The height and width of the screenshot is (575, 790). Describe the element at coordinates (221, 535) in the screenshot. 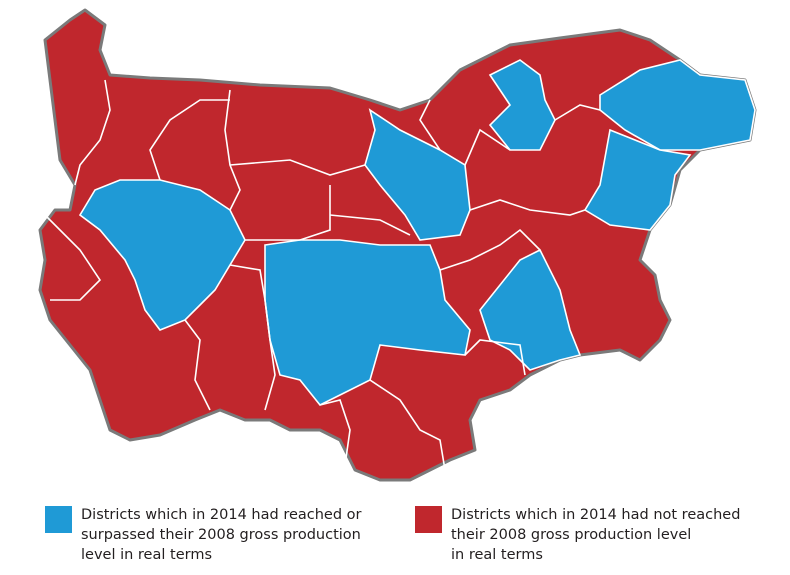

I see `legend-text: surpassed their 2008 gross production` at that location.